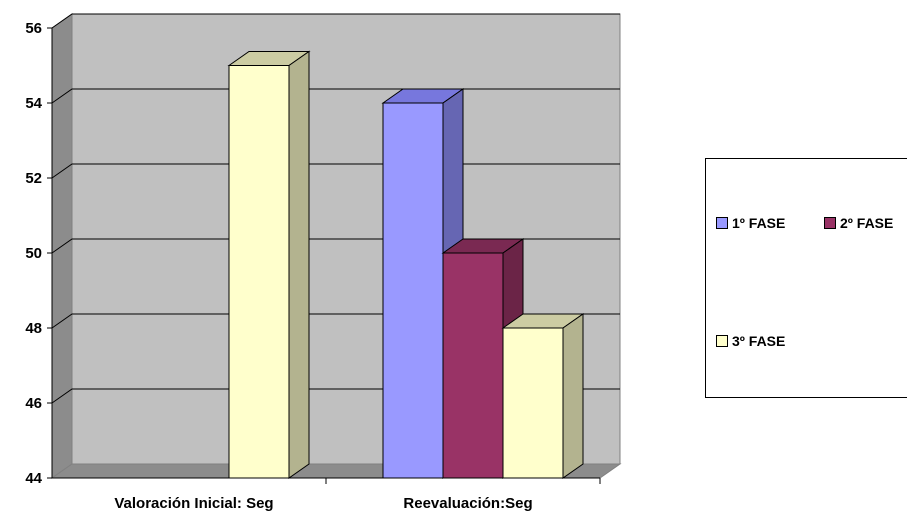 This screenshot has width=907, height=516. Describe the element at coordinates (326, 494) in the screenshot. I see `x-axis: Valoración Inicial: Seg Reevaluación:Seg` at that location.